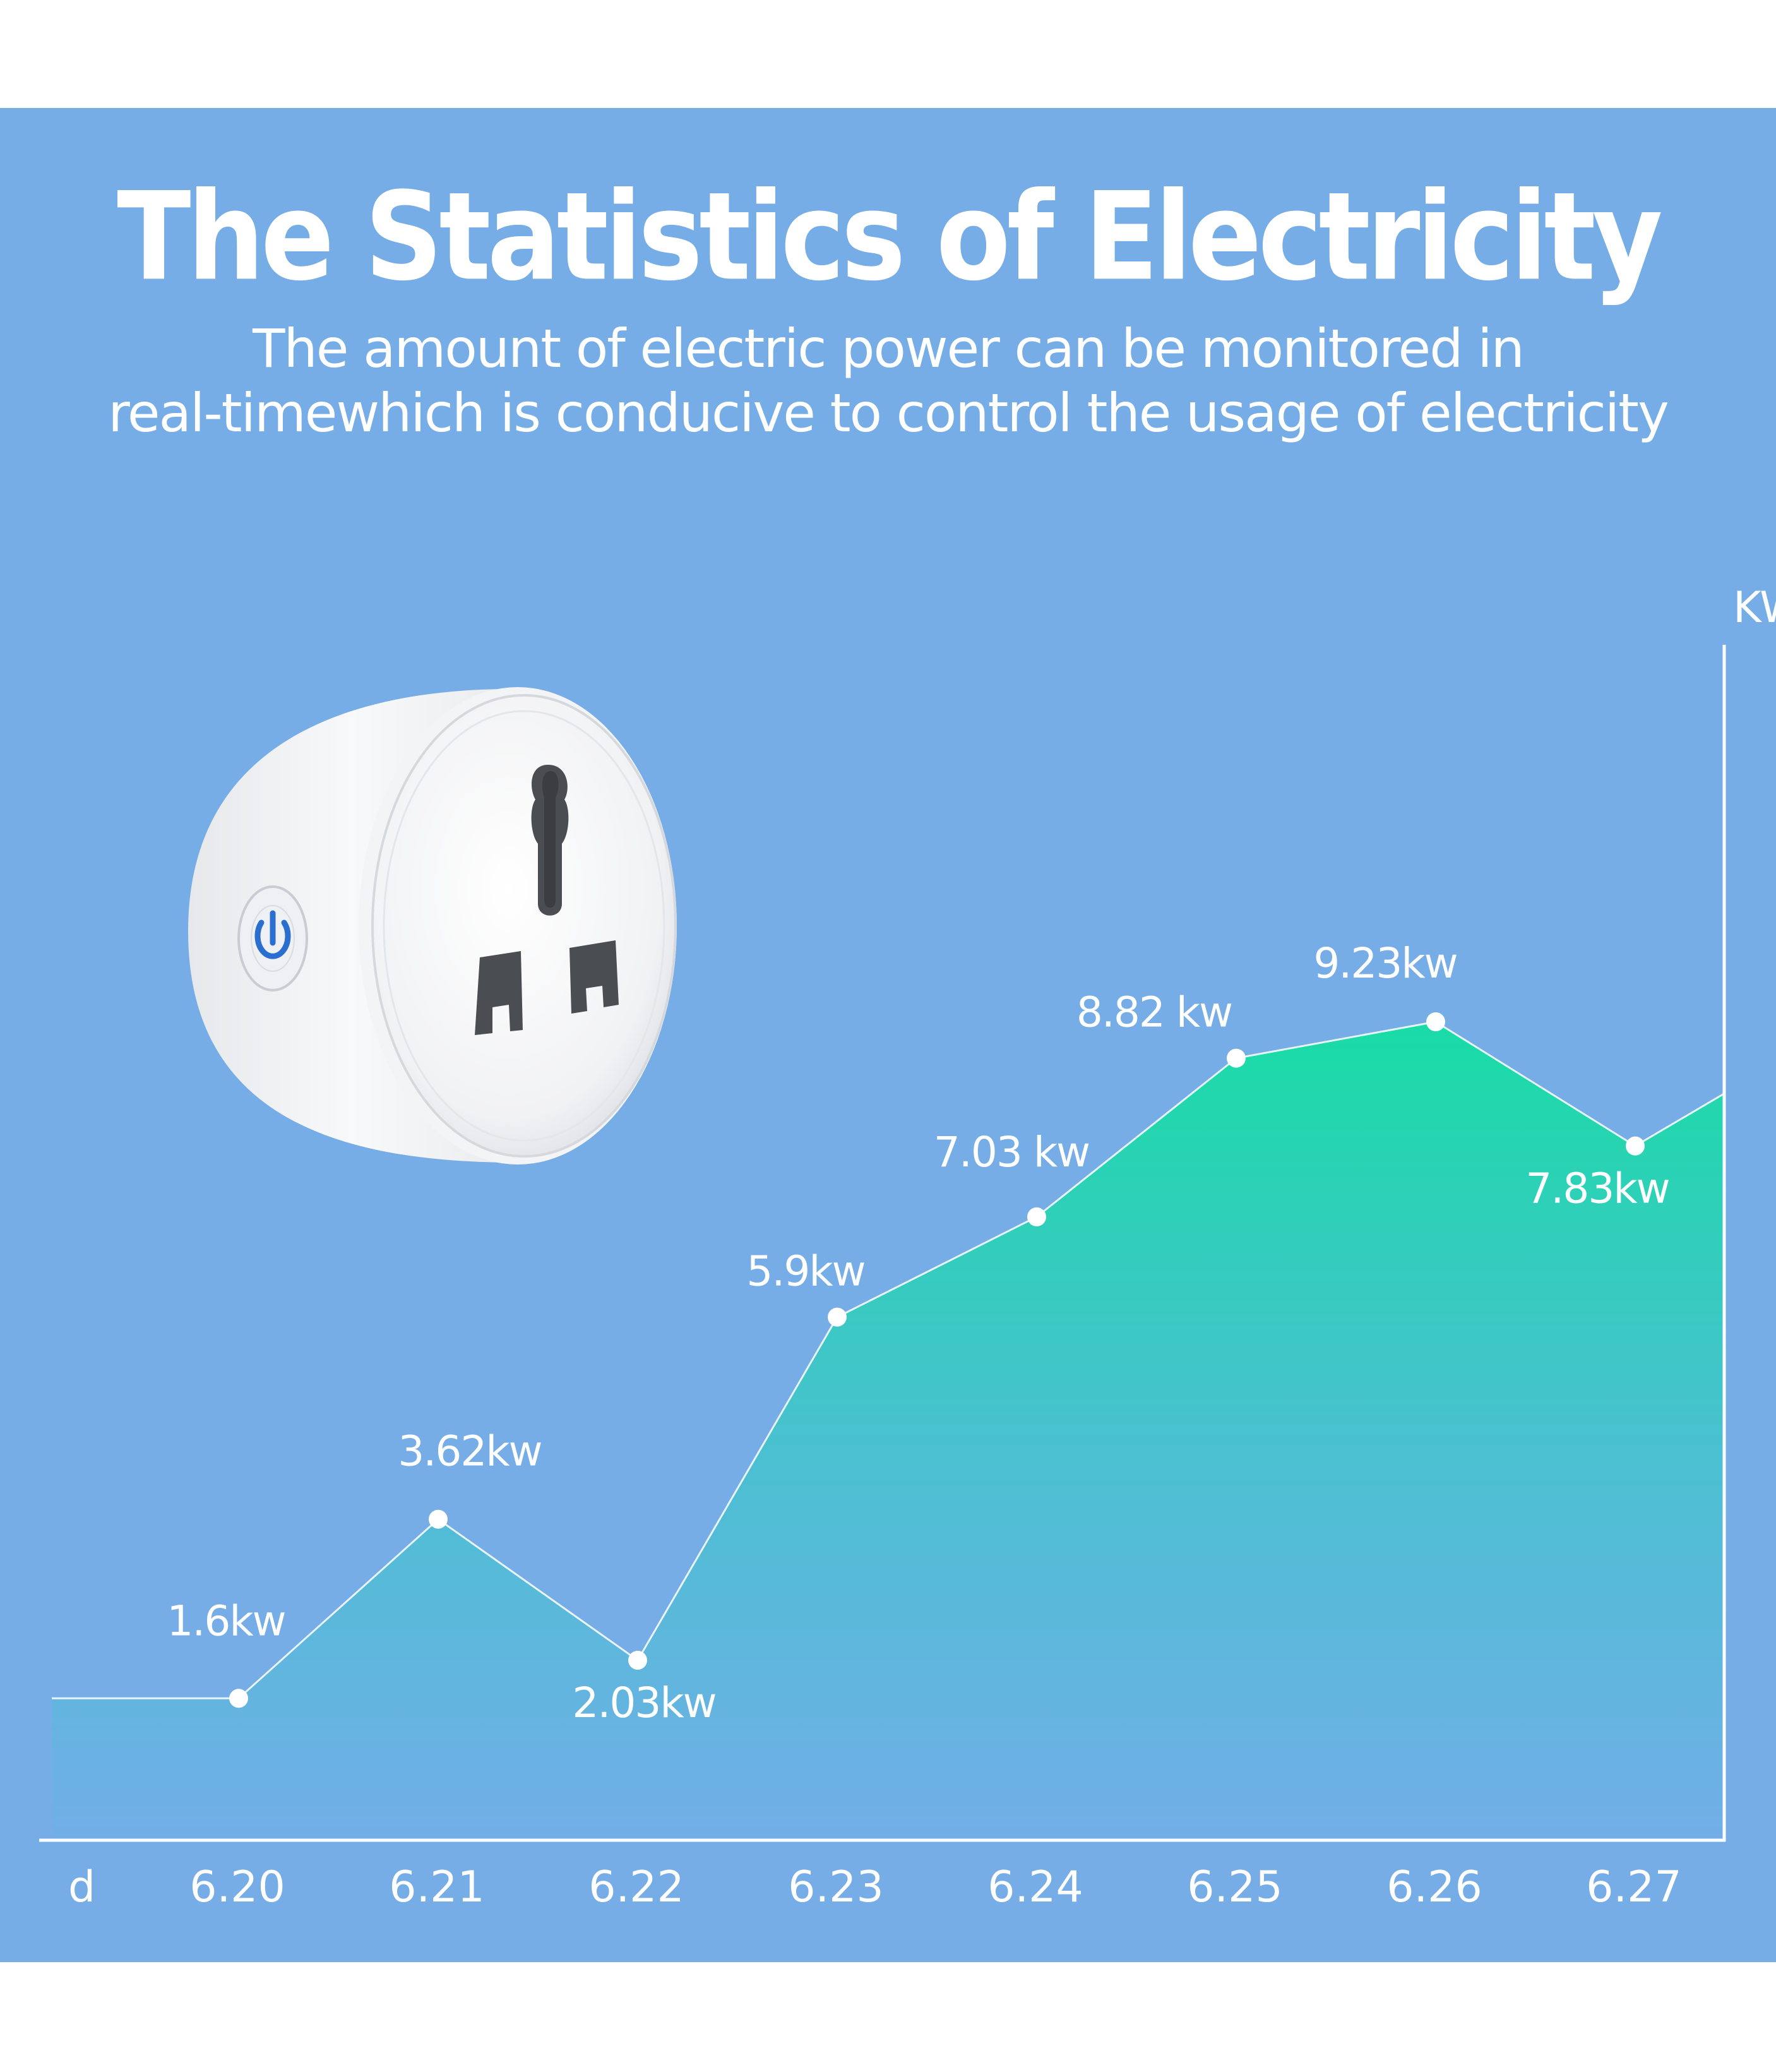  Describe the element at coordinates (1754, 608) in the screenshot. I see `y-axis-label: KW` at that location.